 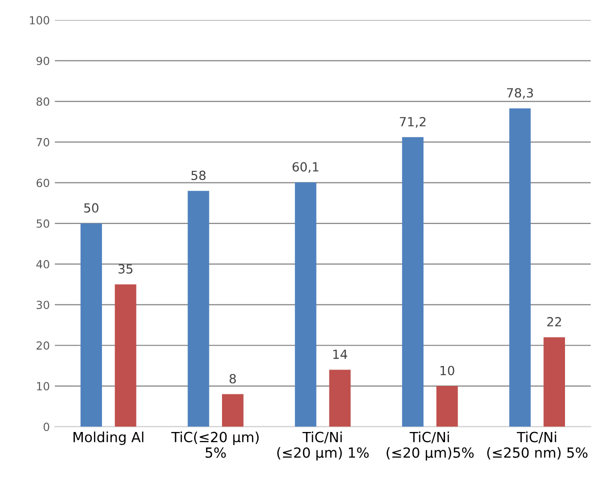 What do you see at coordinates (91, 208) in the screenshot?
I see `data-label: 50` at bounding box center [91, 208].